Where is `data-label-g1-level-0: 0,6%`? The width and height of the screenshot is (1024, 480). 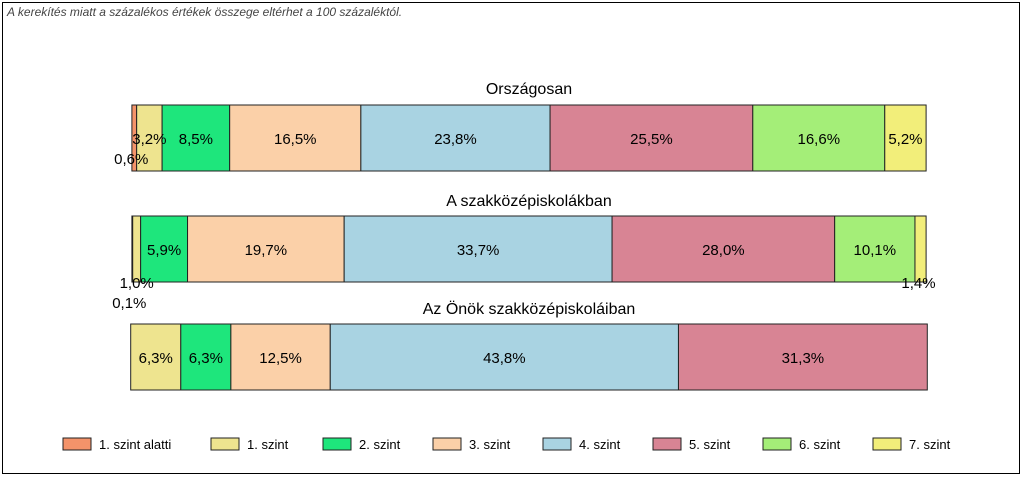 data-label-g1-level-0: 0,6% is located at coordinates (131, 159).